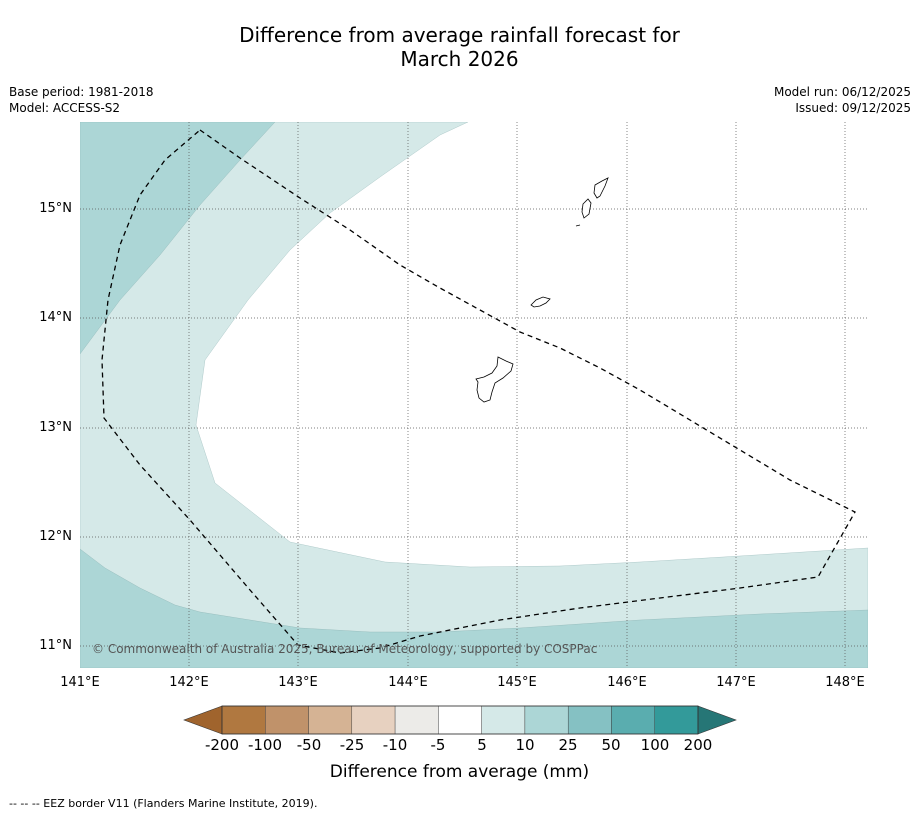  What do you see at coordinates (542, 290) in the screenshot?
I see `islands` at bounding box center [542, 290].